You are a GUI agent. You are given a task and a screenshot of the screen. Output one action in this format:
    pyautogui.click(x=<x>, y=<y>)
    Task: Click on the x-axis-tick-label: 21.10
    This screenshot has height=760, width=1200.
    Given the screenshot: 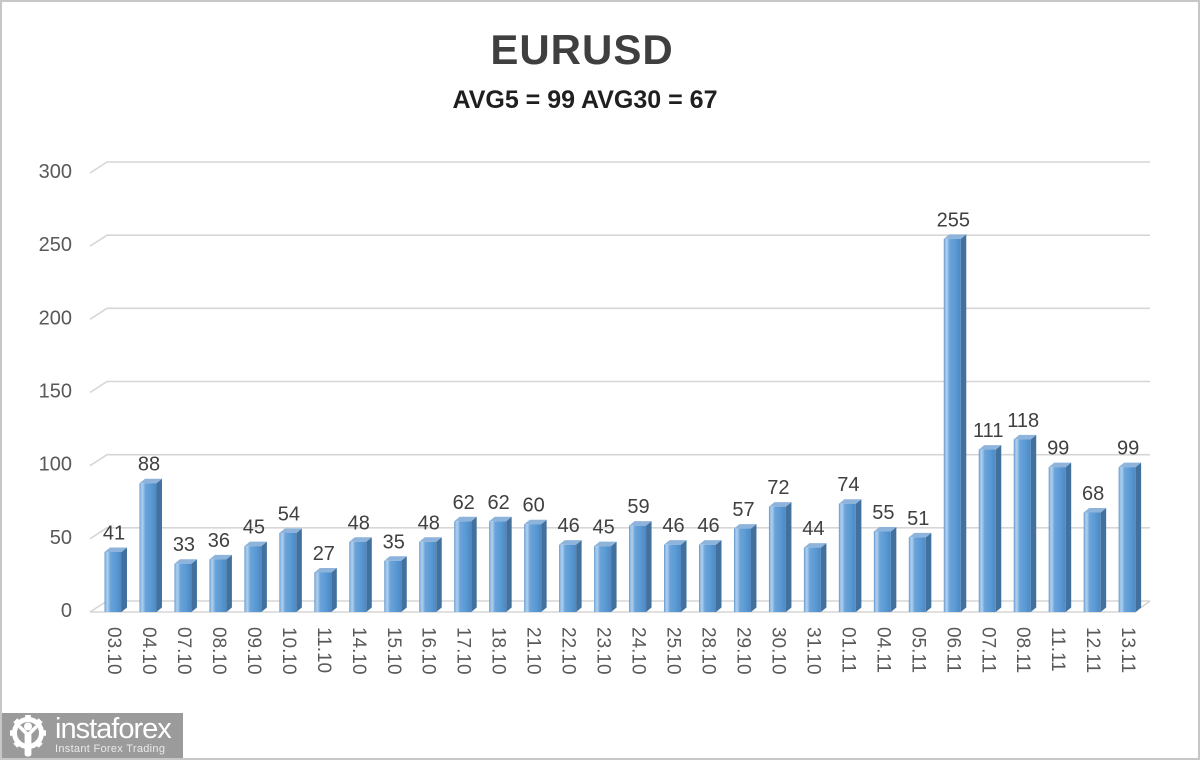 What is the action you would take?
    pyautogui.click(x=533, y=651)
    